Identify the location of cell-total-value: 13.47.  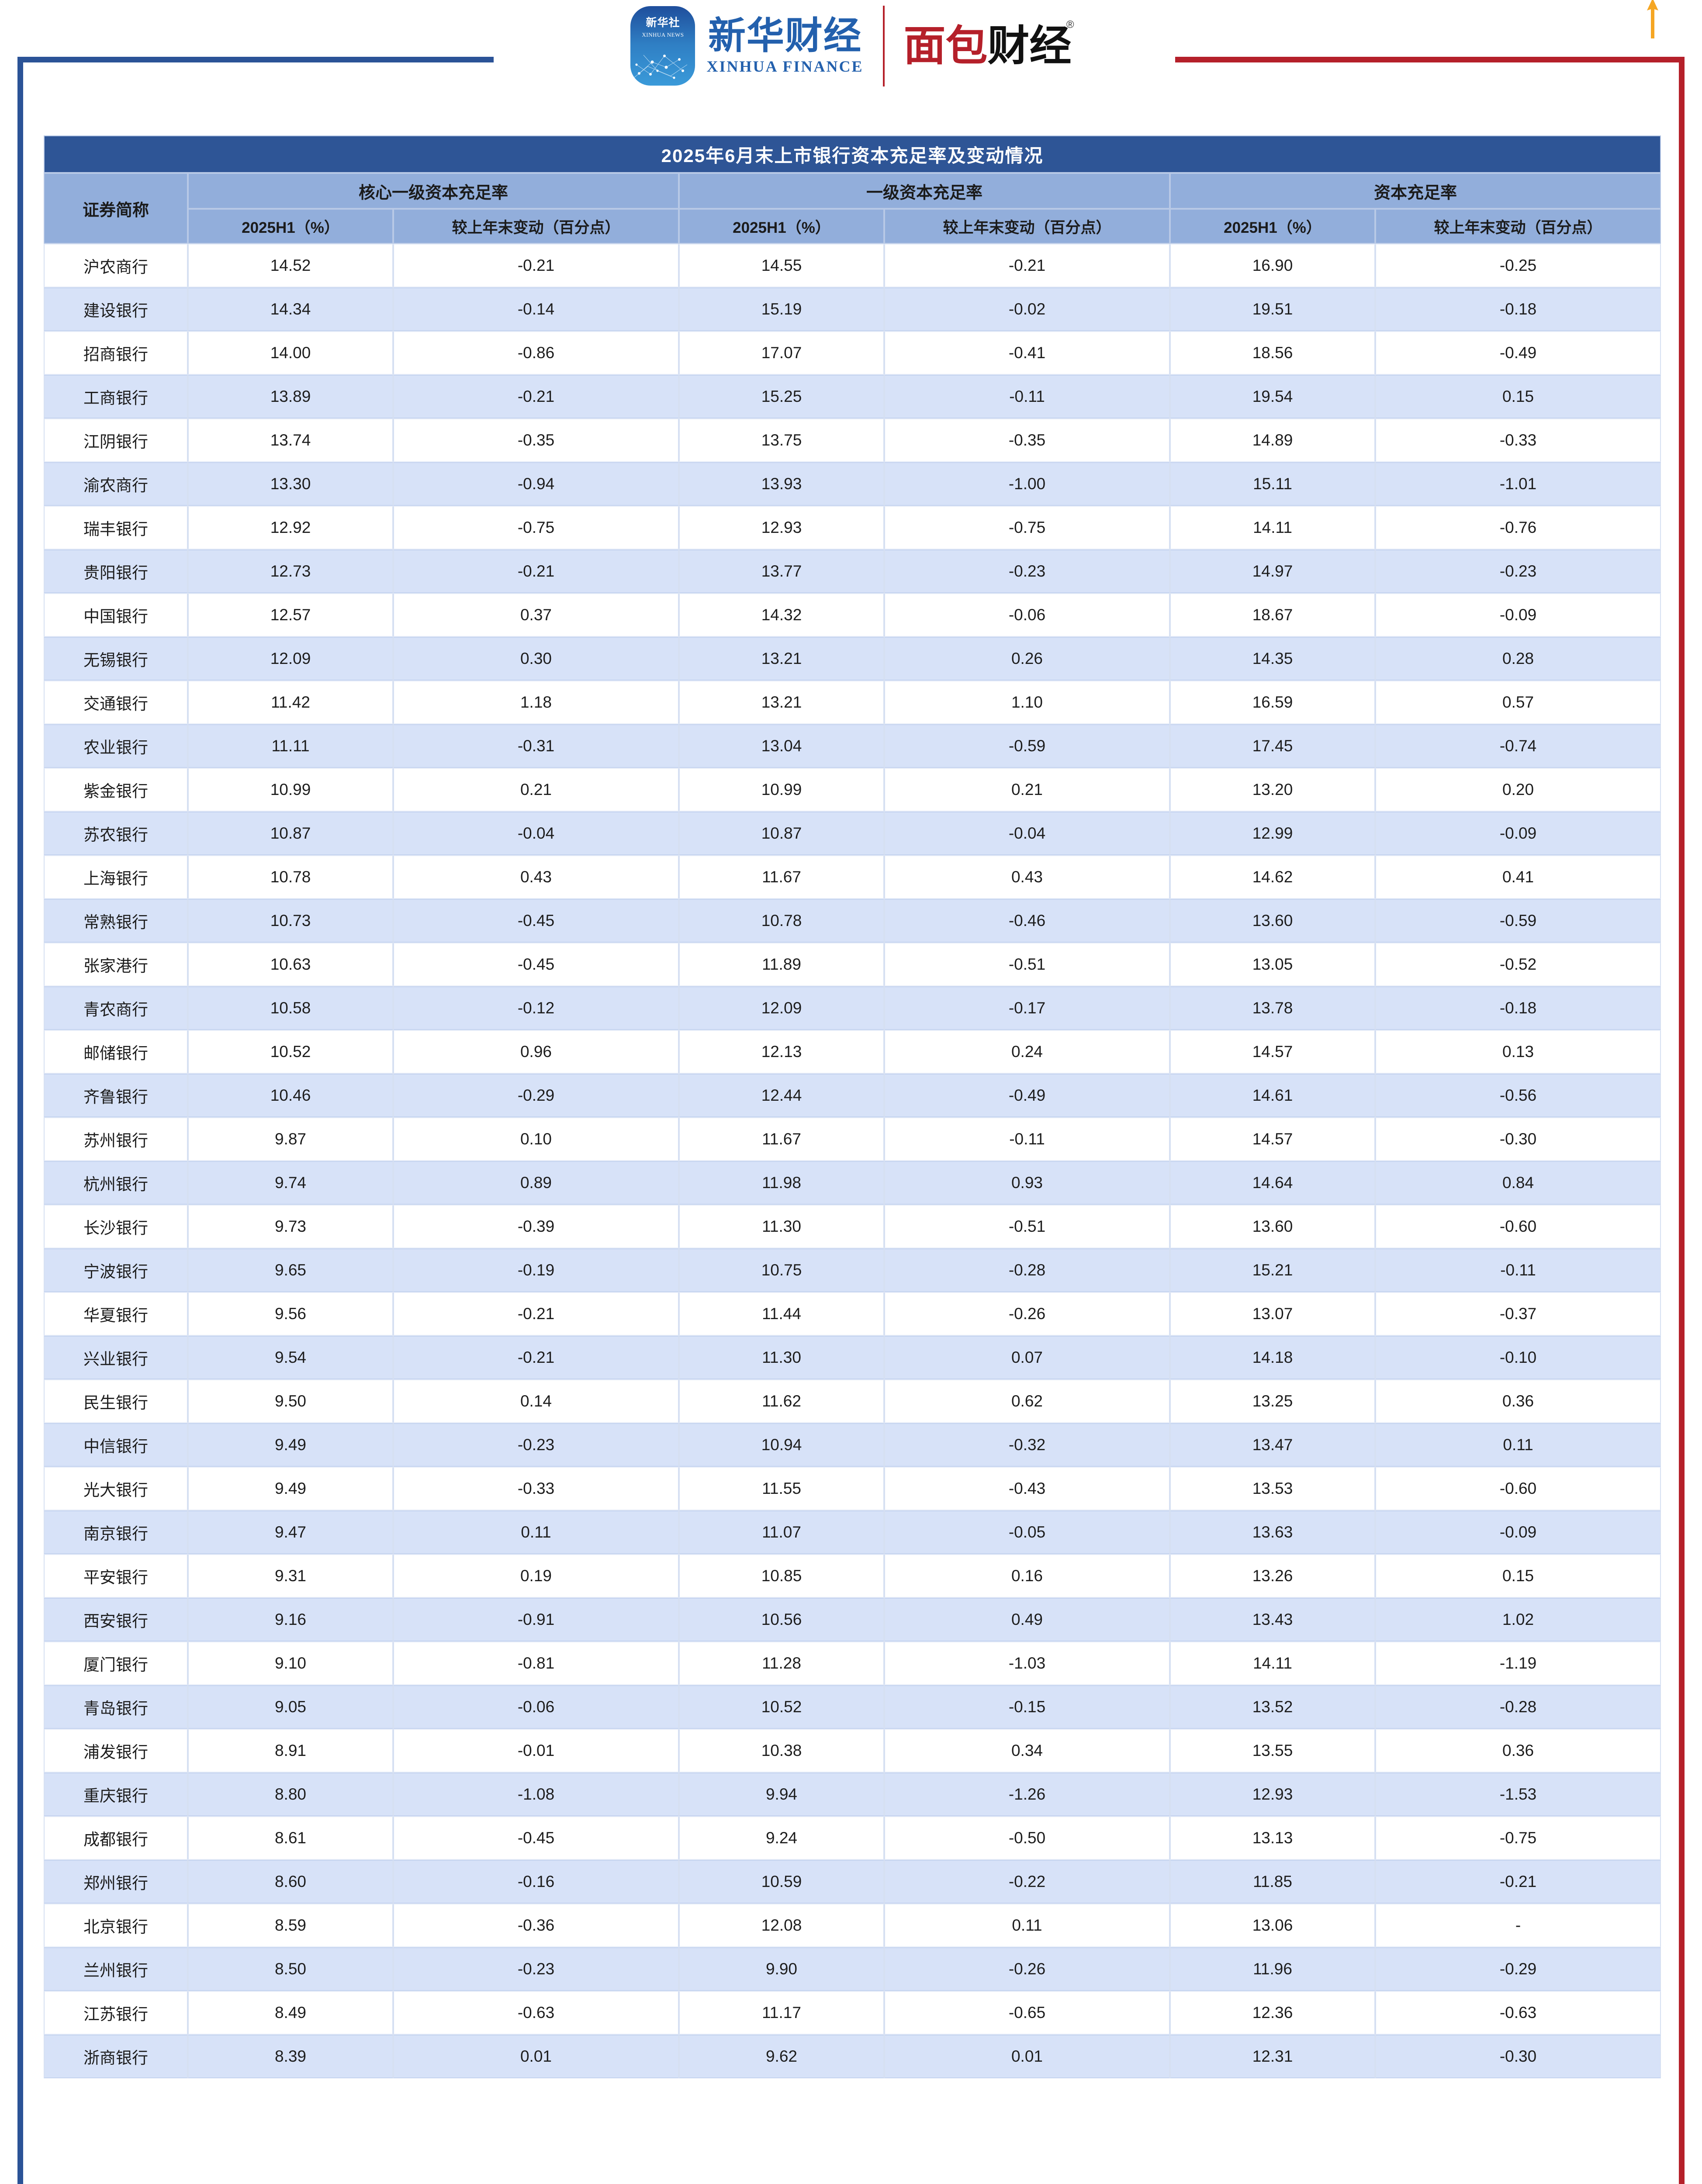
(1272, 1445).